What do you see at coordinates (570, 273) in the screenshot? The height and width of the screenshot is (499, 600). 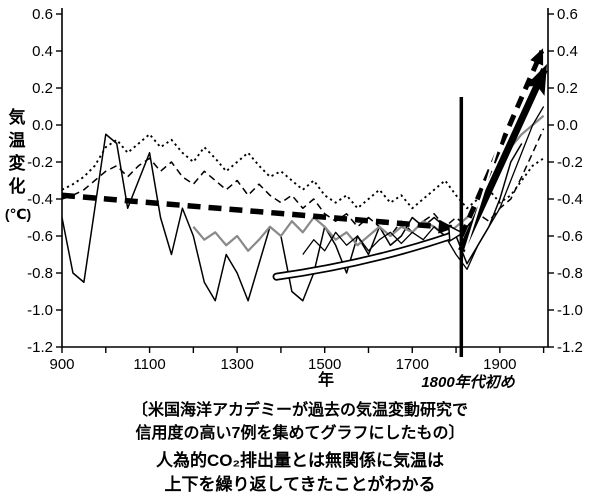 I see `y-tick-label-right: -0.8` at bounding box center [570, 273].